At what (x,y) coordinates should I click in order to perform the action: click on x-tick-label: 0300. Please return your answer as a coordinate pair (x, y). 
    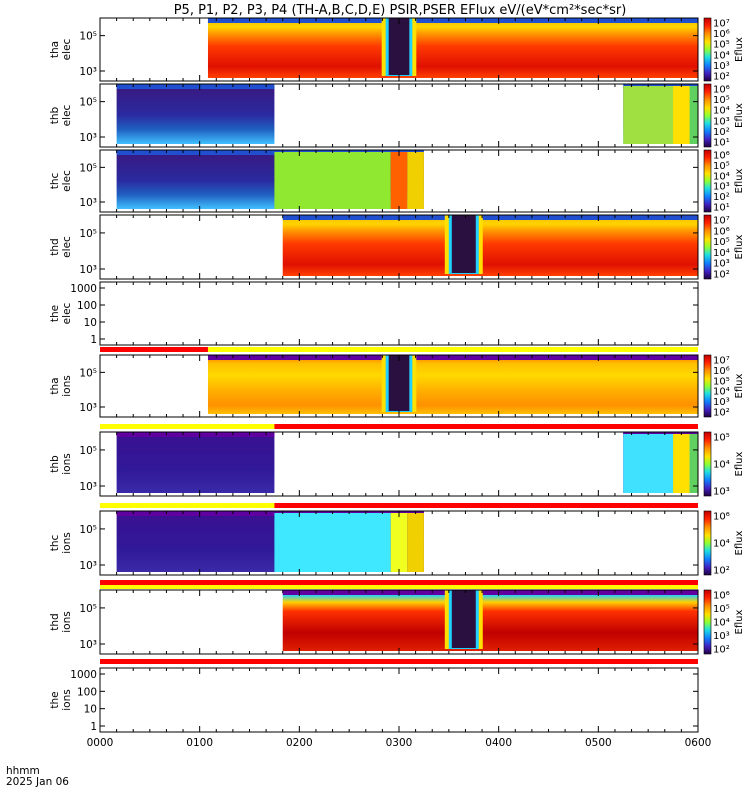
    Looking at the image, I should click on (399, 743).